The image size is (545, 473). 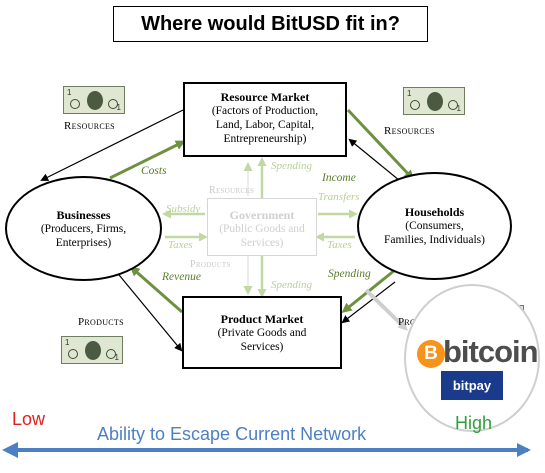 I want to click on product-market-line1: (Private Goods and, so click(x=262, y=333).